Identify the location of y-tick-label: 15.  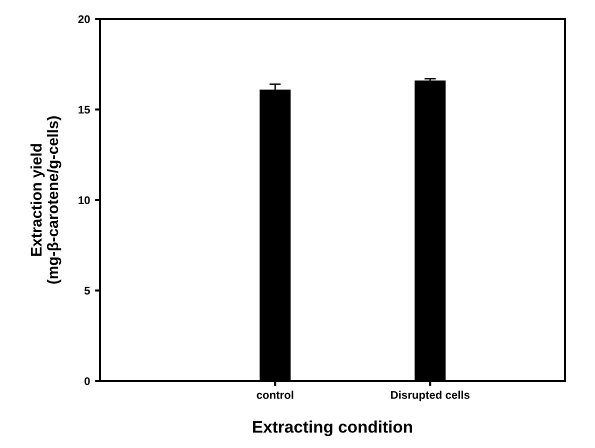
(84, 110).